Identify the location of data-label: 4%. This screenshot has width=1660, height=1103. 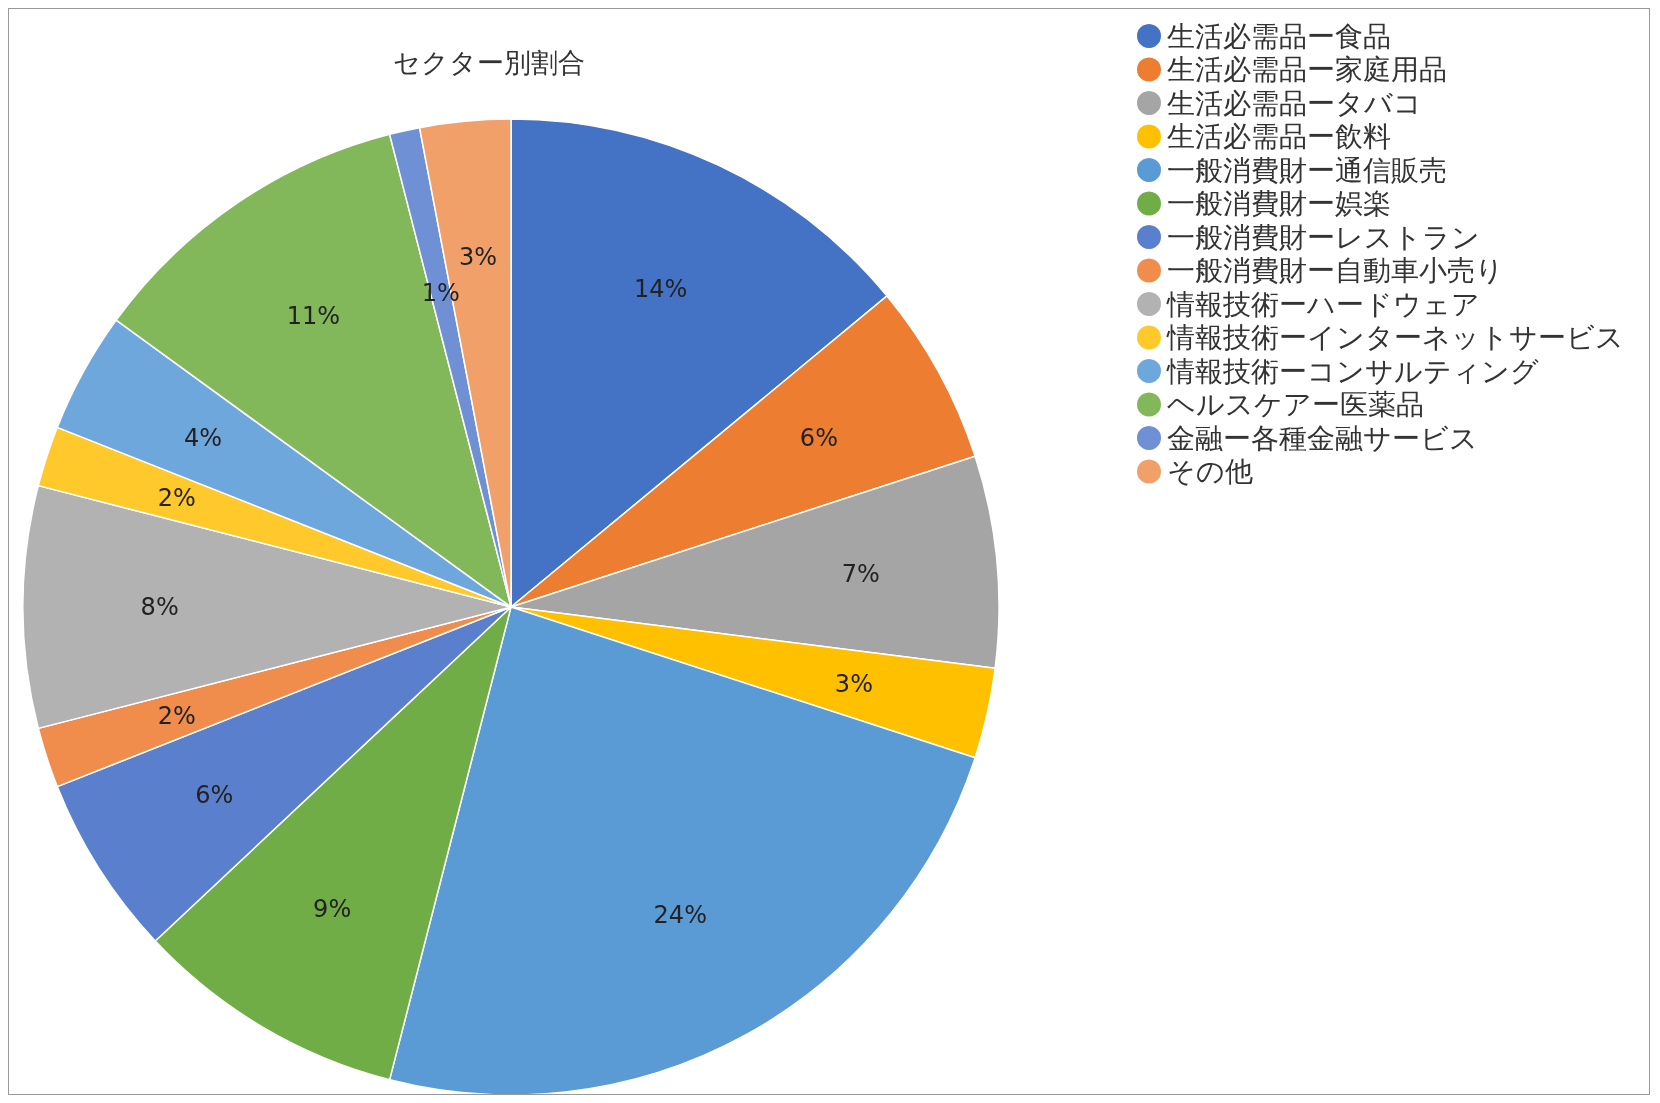
(203, 437).